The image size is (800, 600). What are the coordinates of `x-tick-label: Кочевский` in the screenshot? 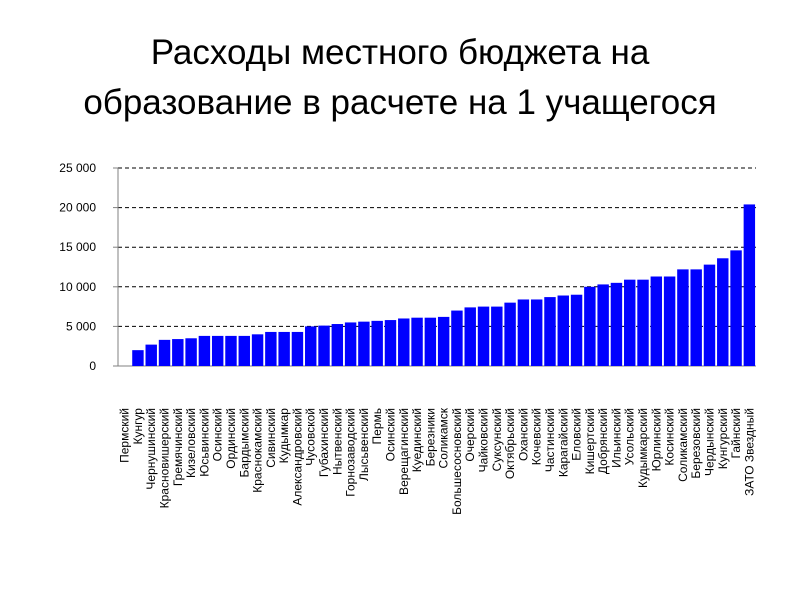 It's located at (537, 436).